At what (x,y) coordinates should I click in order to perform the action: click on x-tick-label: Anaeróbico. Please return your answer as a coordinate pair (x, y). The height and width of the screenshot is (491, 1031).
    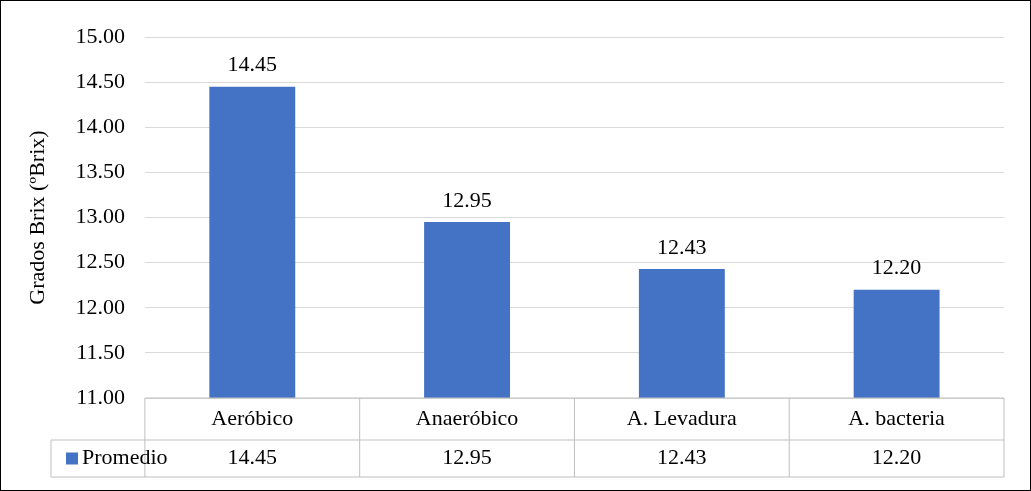
    Looking at the image, I should click on (467, 417).